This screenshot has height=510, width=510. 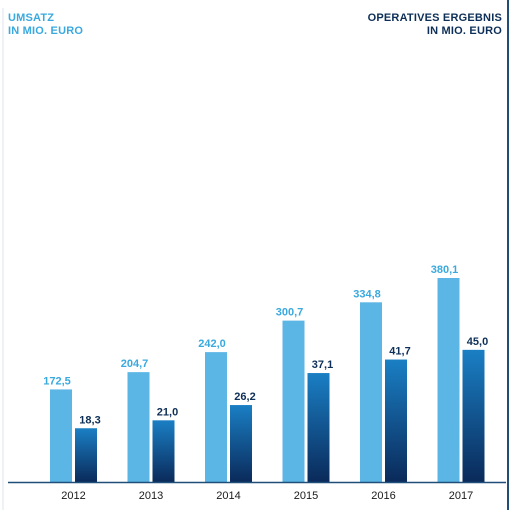 What do you see at coordinates (135, 364) in the screenshot?
I see `umsatz-value-label-2013: 204,7` at bounding box center [135, 364].